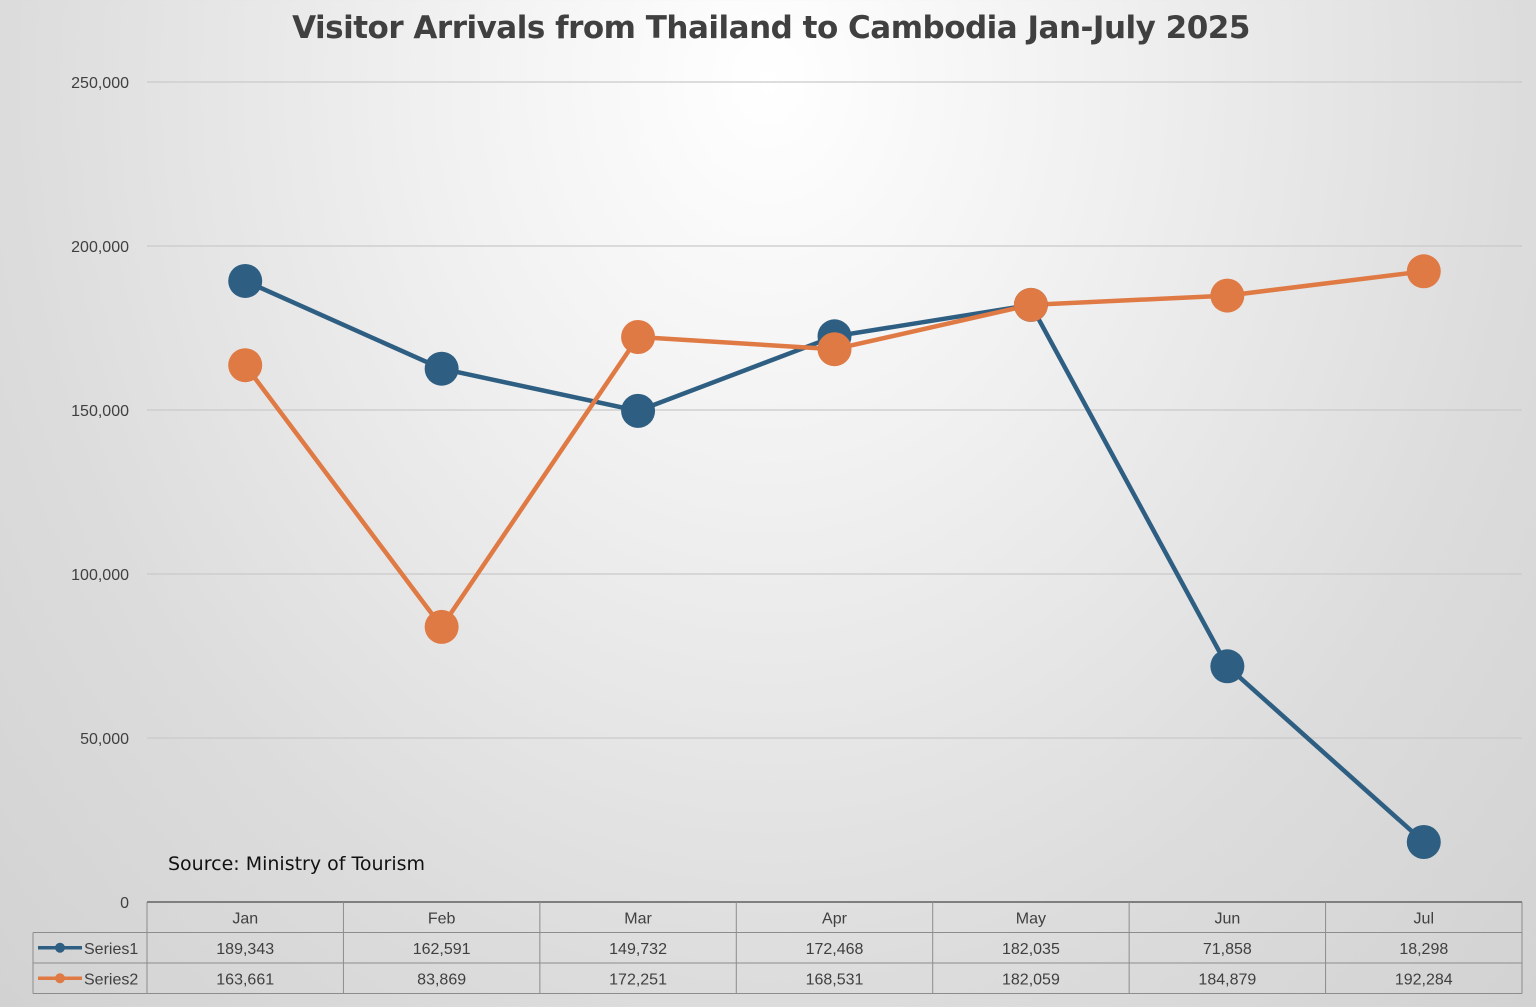  I want to click on category-label: Jan, so click(245, 918).